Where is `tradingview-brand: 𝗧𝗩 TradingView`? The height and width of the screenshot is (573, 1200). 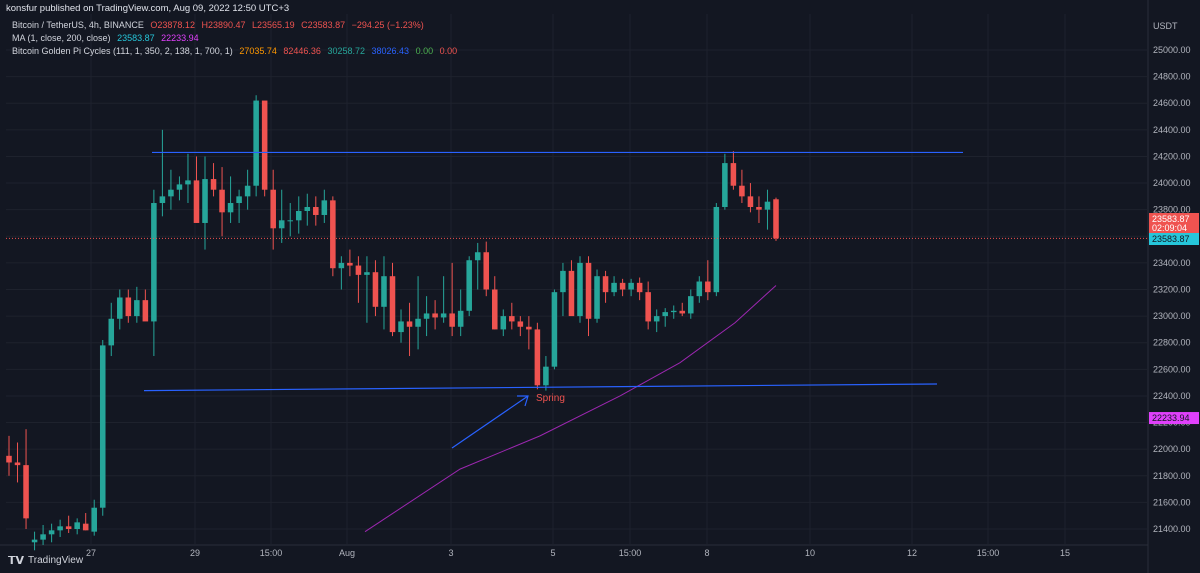 tradingview-brand: 𝗧𝗩 TradingView is located at coordinates (45, 560).